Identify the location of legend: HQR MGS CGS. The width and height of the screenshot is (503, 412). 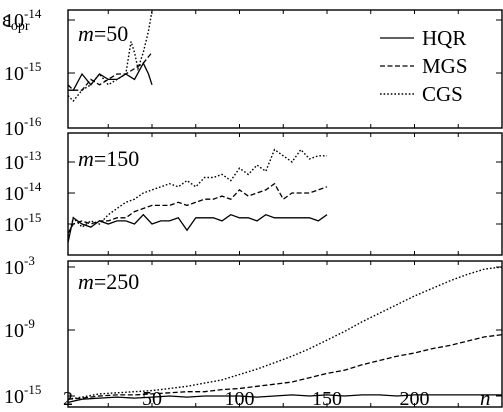
(424, 66).